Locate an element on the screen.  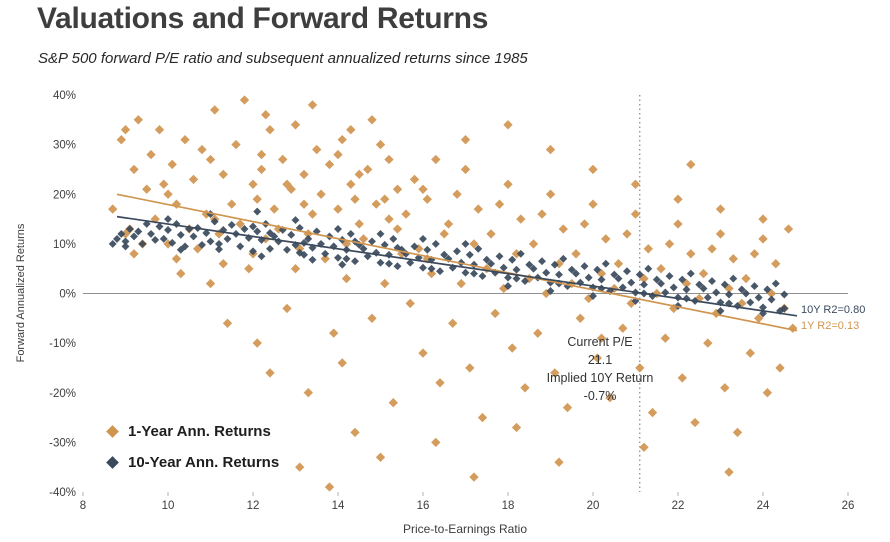
y-axis-title: Forward Annualized Returns is located at coordinates (21, 293).